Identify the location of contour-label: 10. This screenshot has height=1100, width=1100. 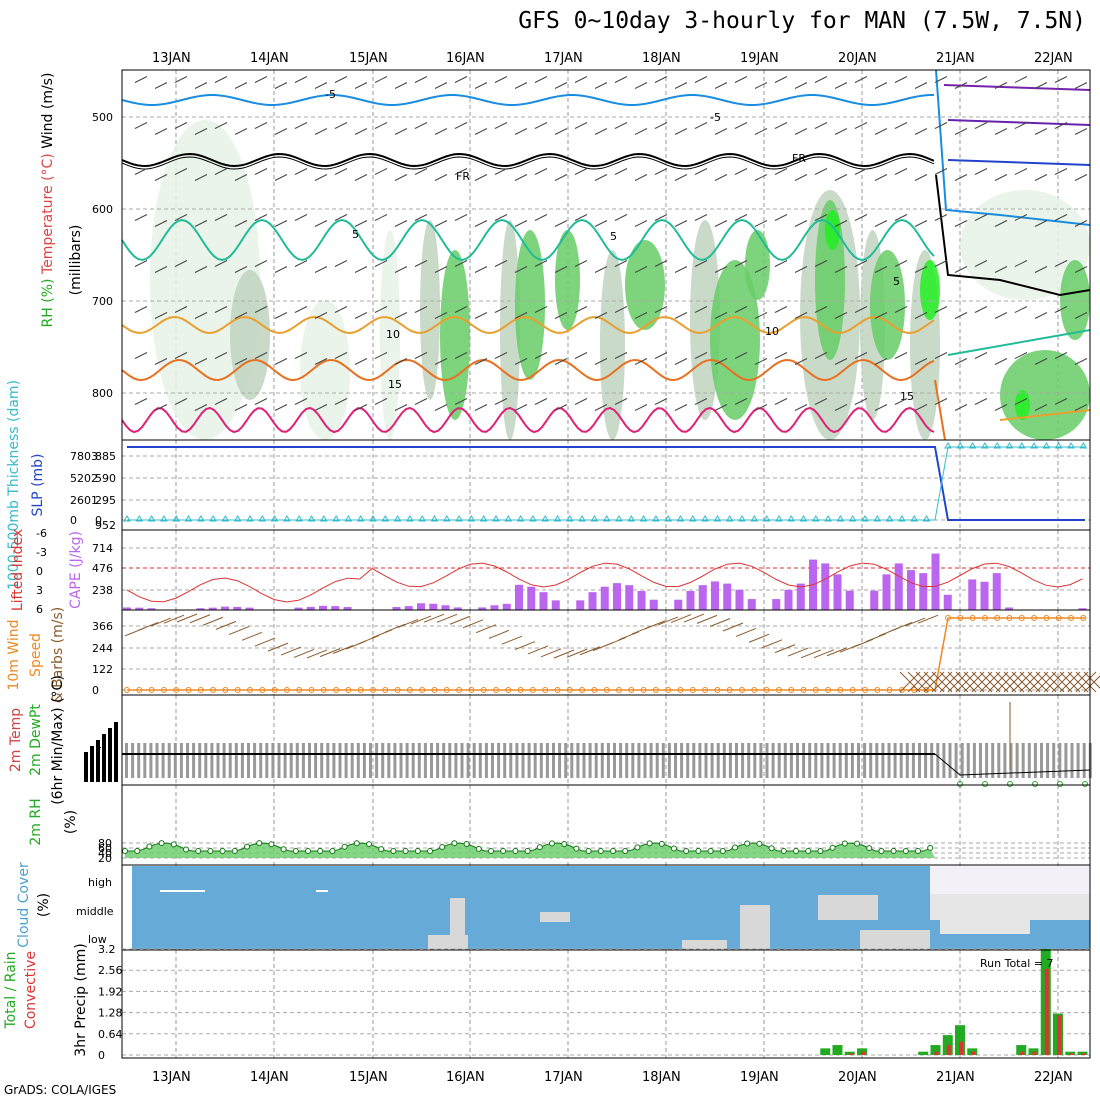
(393, 334).